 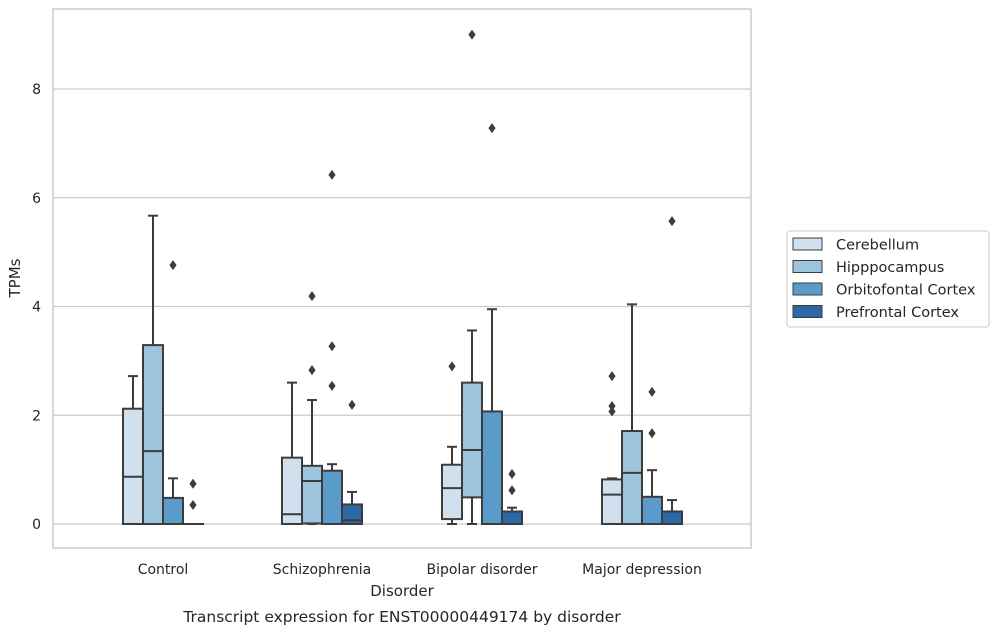 I want to click on x-tick-label: Bipolar disorder, so click(x=481, y=570).